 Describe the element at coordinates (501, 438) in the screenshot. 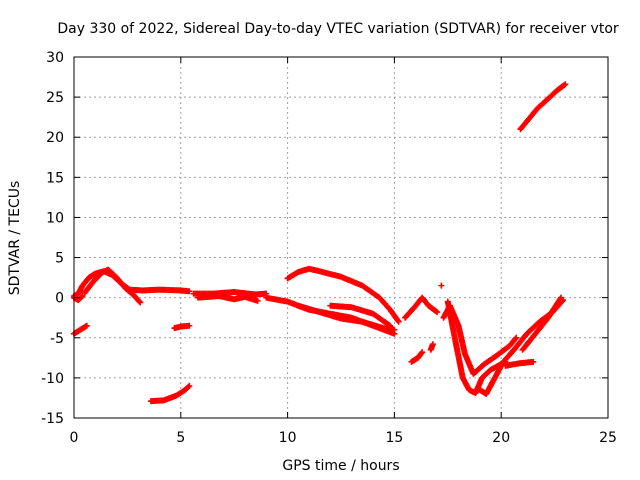

I see `x-tick-label: 20` at that location.